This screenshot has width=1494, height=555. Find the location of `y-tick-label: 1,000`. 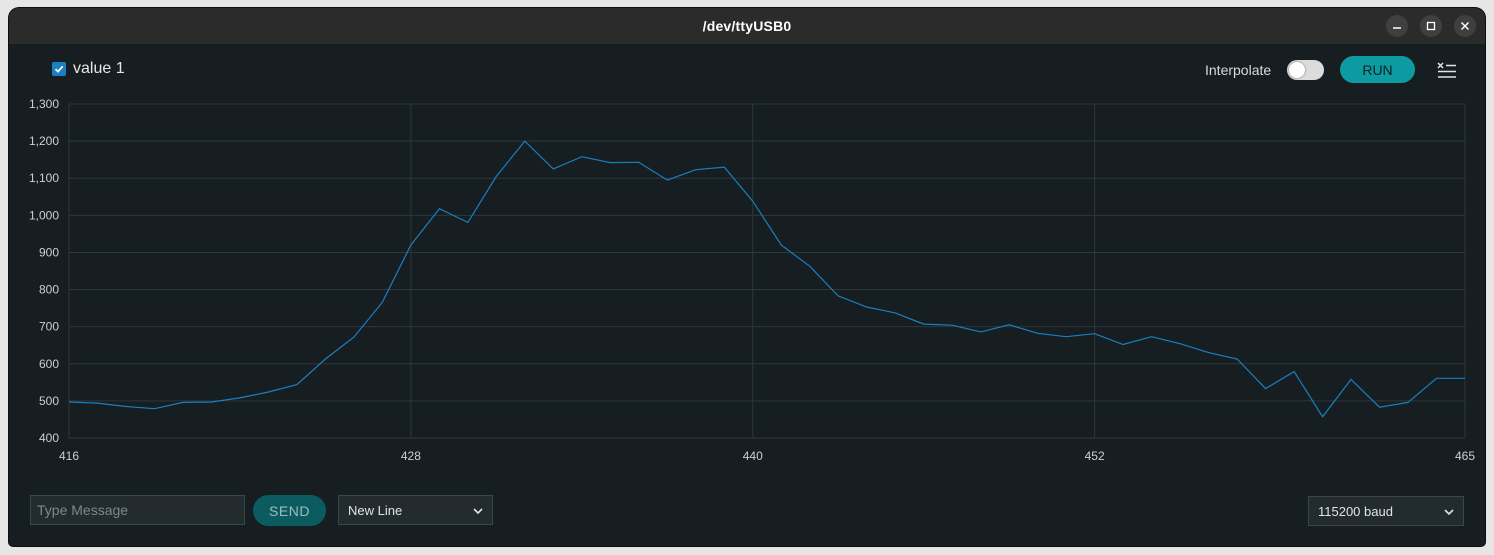

y-tick-label: 1,000 is located at coordinates (44, 215).